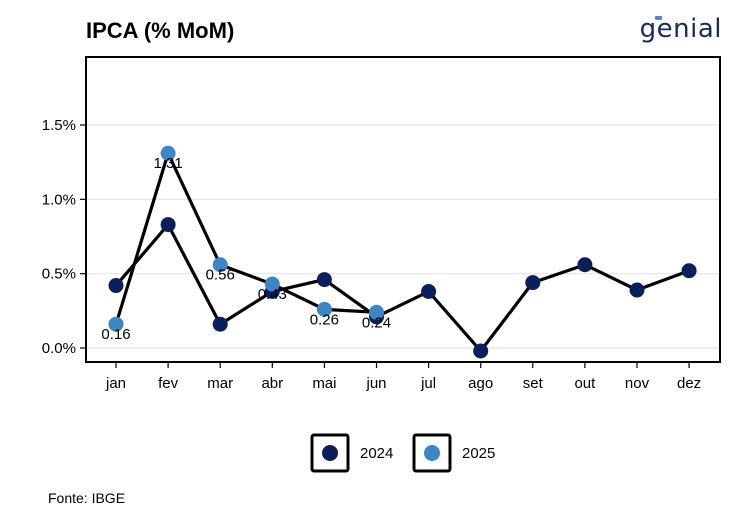 The image size is (744, 532). I want to click on x-tick-label: ago, so click(480, 383).